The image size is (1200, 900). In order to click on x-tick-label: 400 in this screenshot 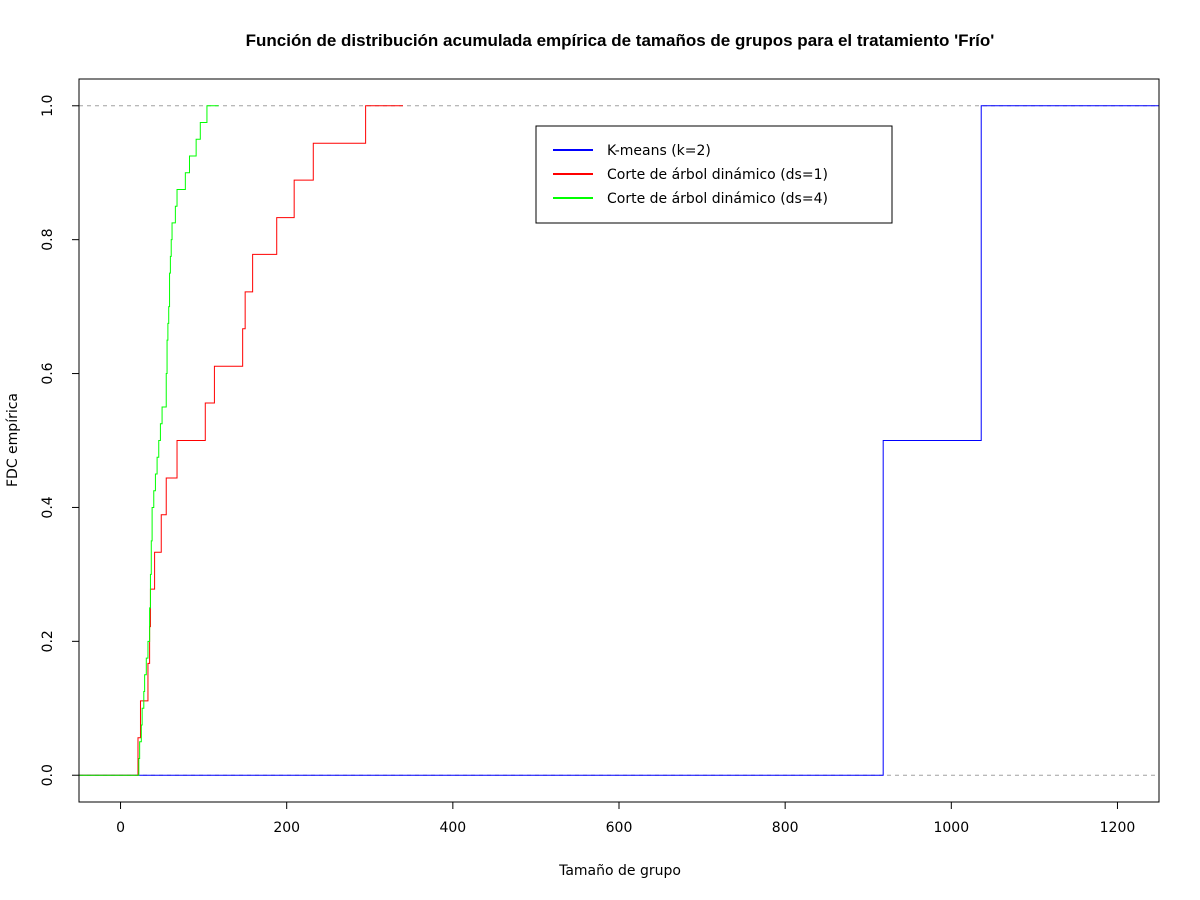, I will do `click(452, 828)`.